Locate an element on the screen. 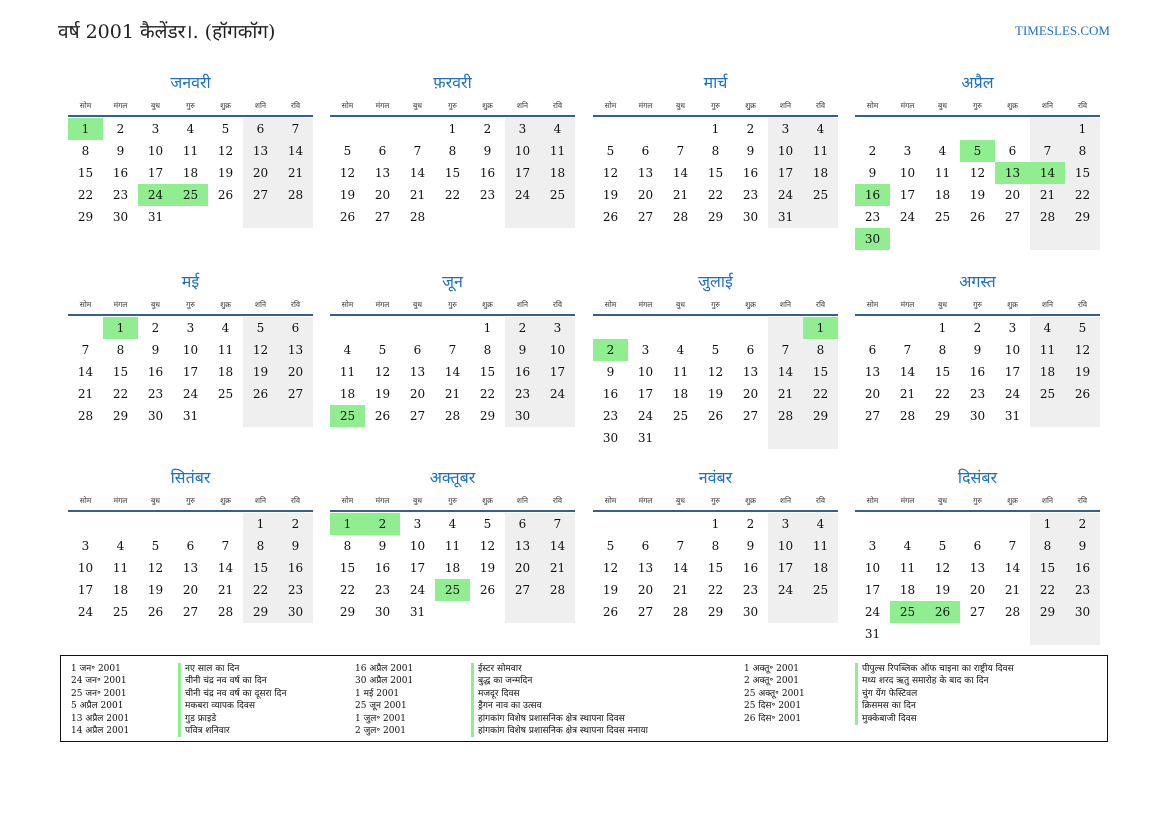  day-cell: 11 is located at coordinates (557, 151).